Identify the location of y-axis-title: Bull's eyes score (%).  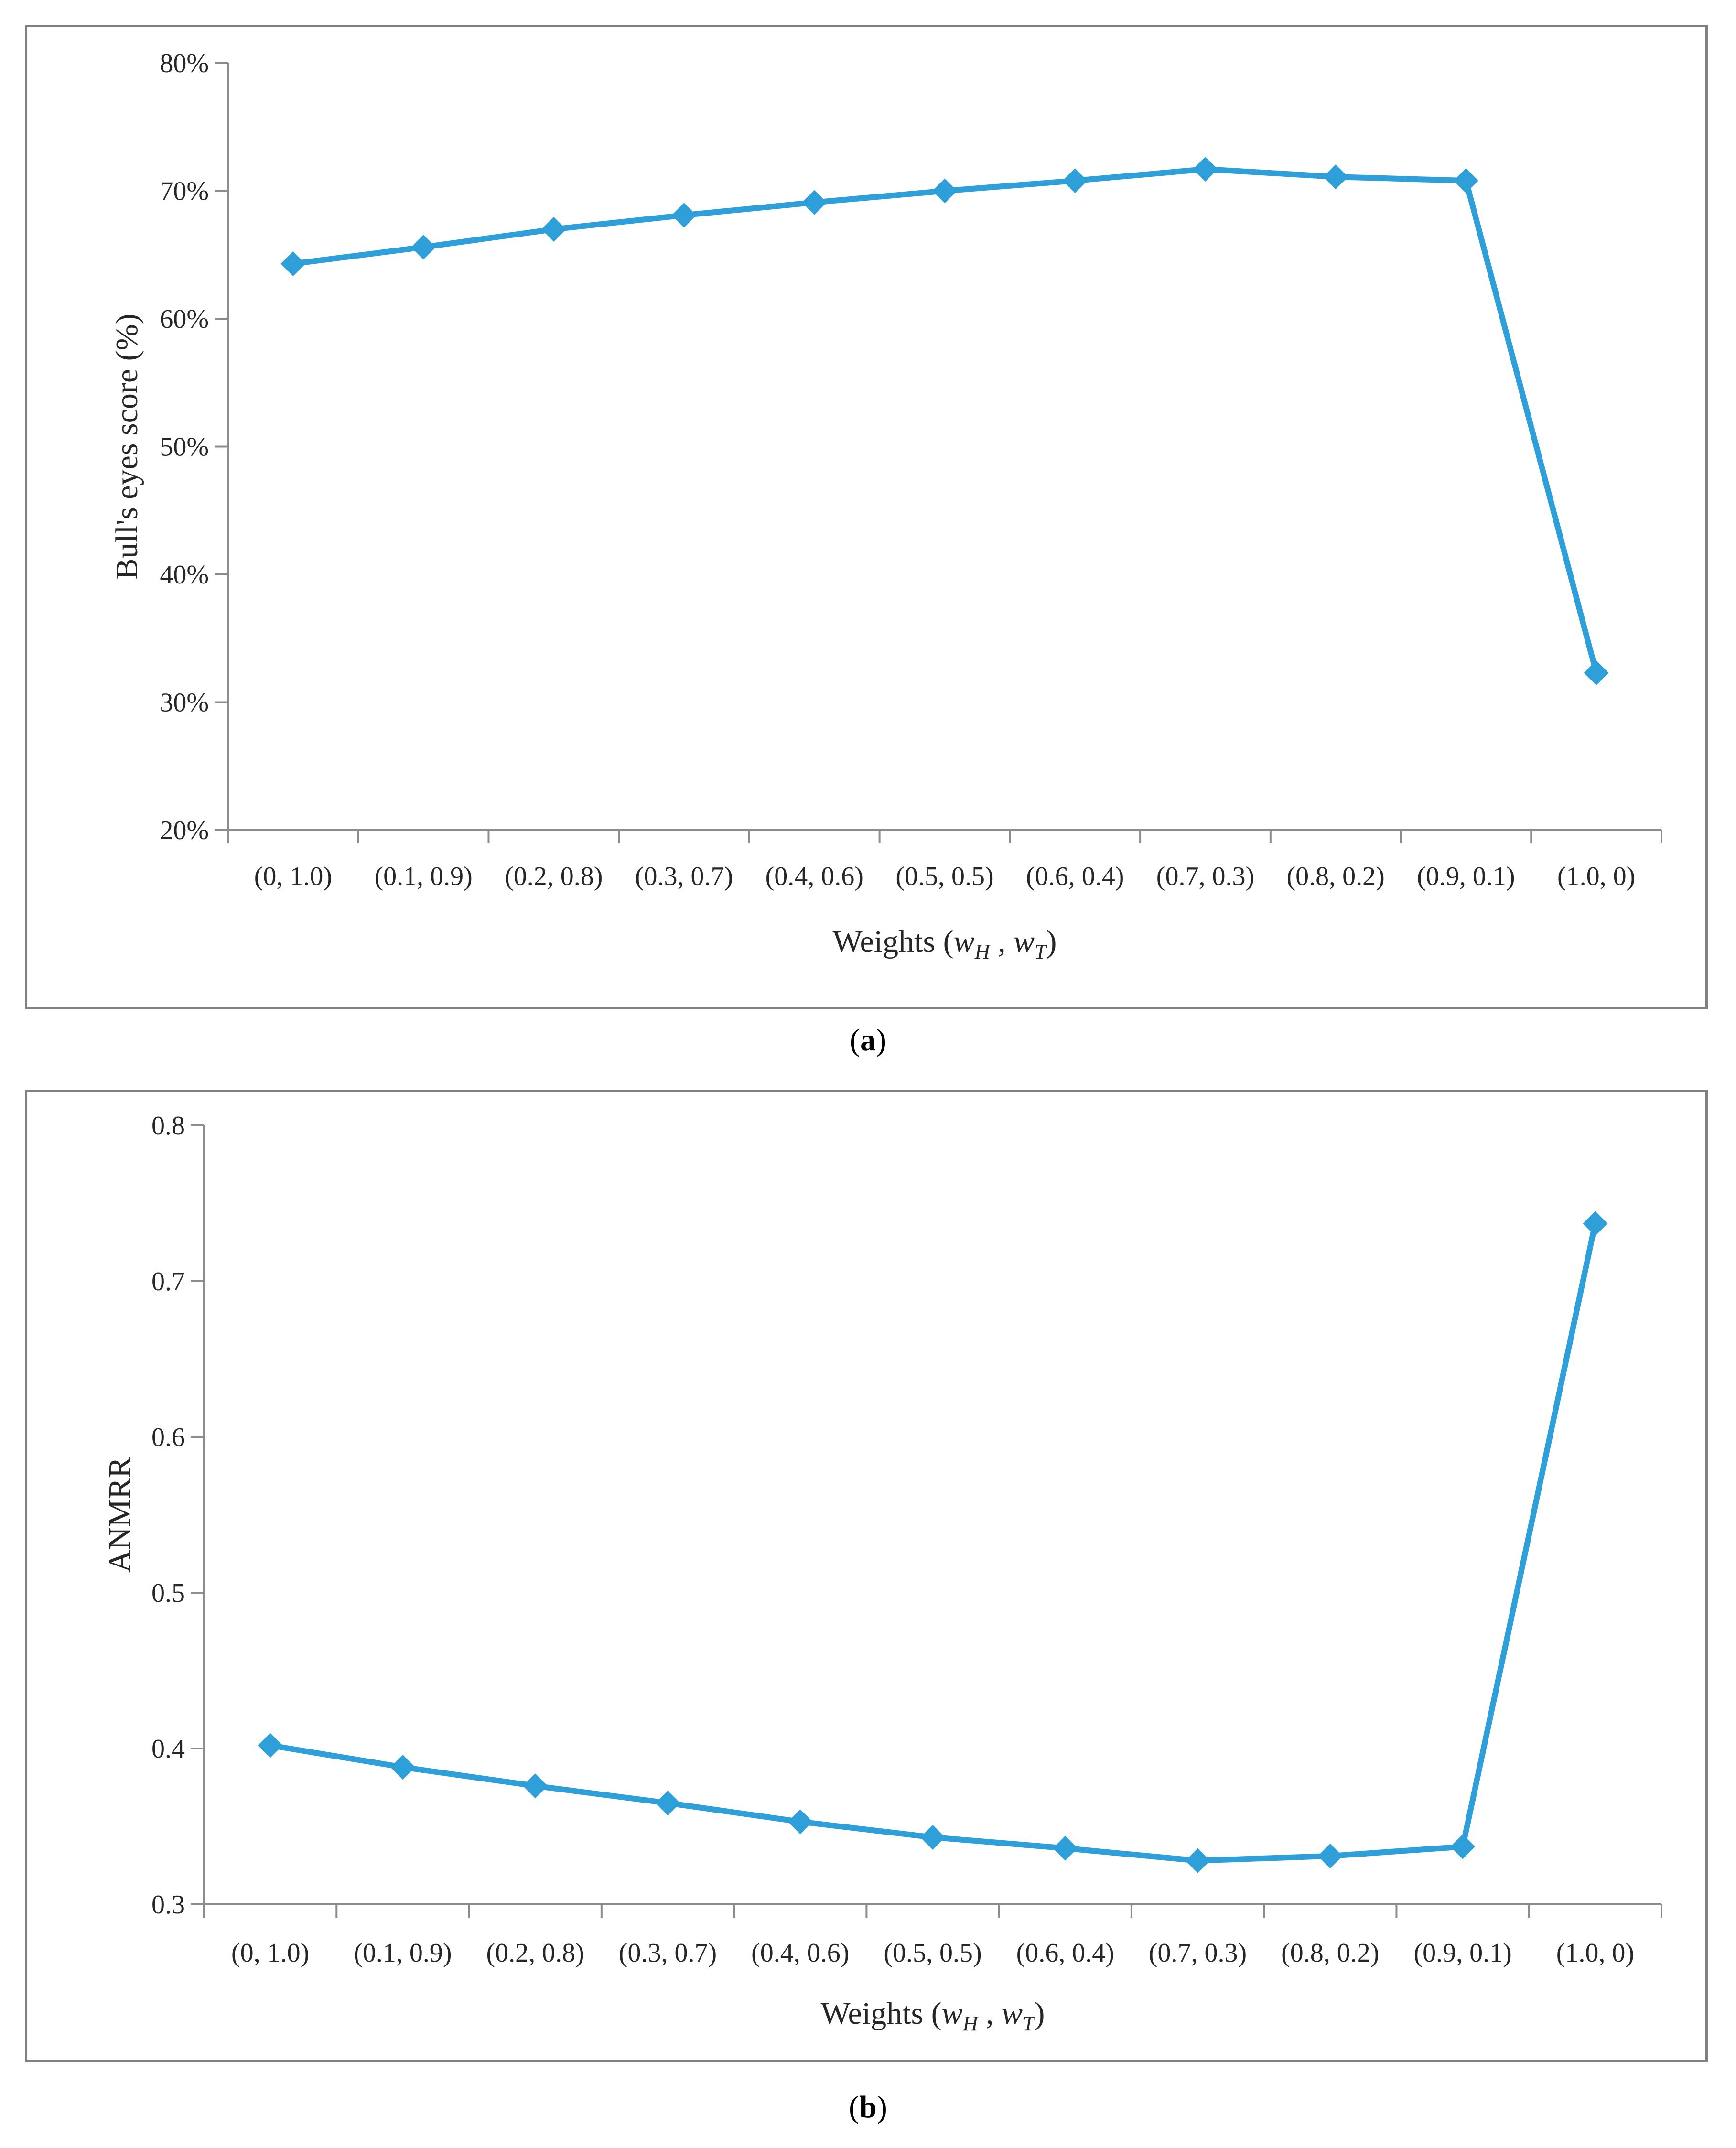
(127, 446).